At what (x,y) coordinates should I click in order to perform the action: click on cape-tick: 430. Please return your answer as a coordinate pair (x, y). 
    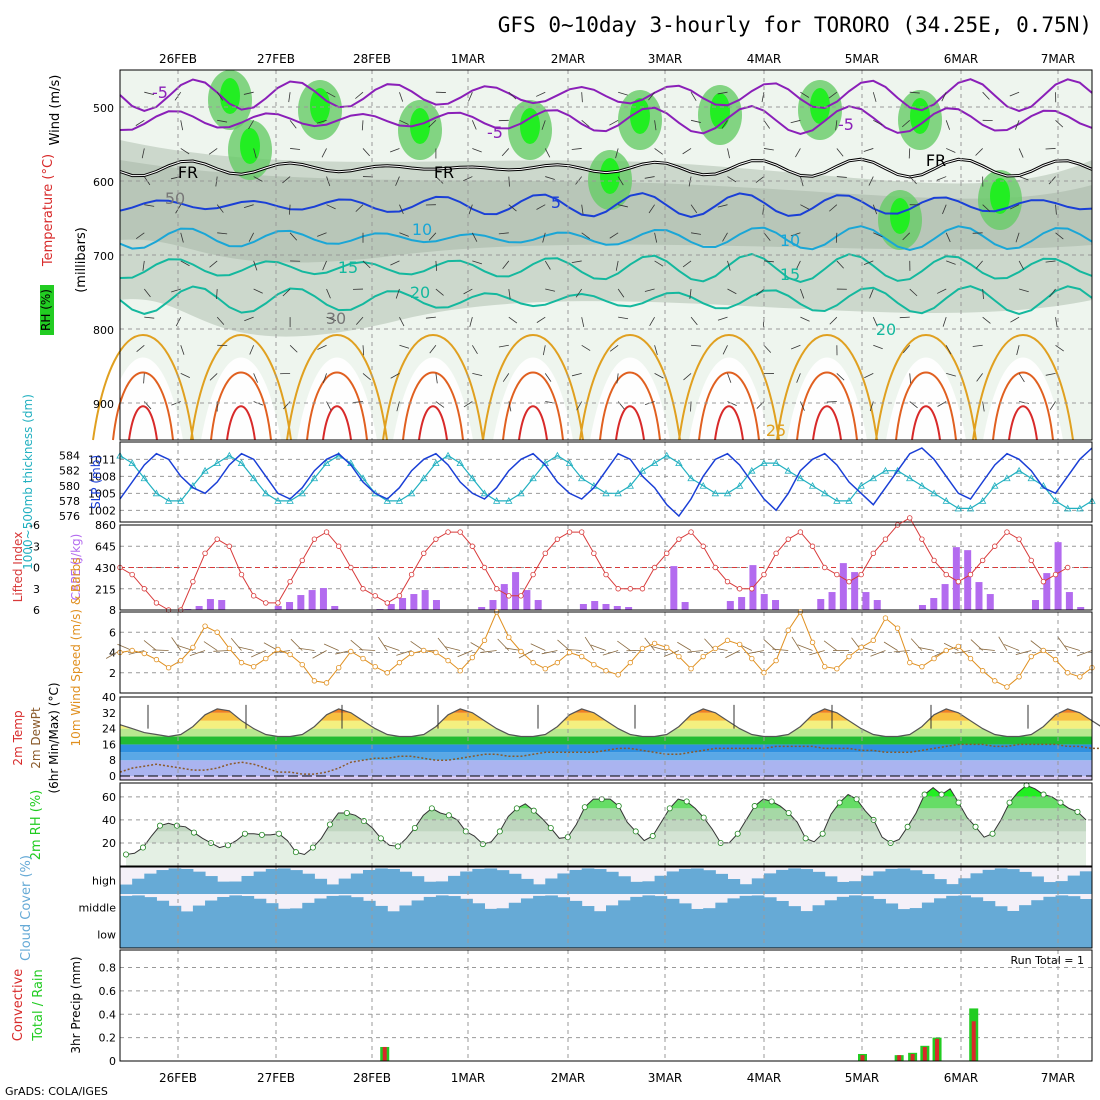
    Looking at the image, I should click on (105, 568).